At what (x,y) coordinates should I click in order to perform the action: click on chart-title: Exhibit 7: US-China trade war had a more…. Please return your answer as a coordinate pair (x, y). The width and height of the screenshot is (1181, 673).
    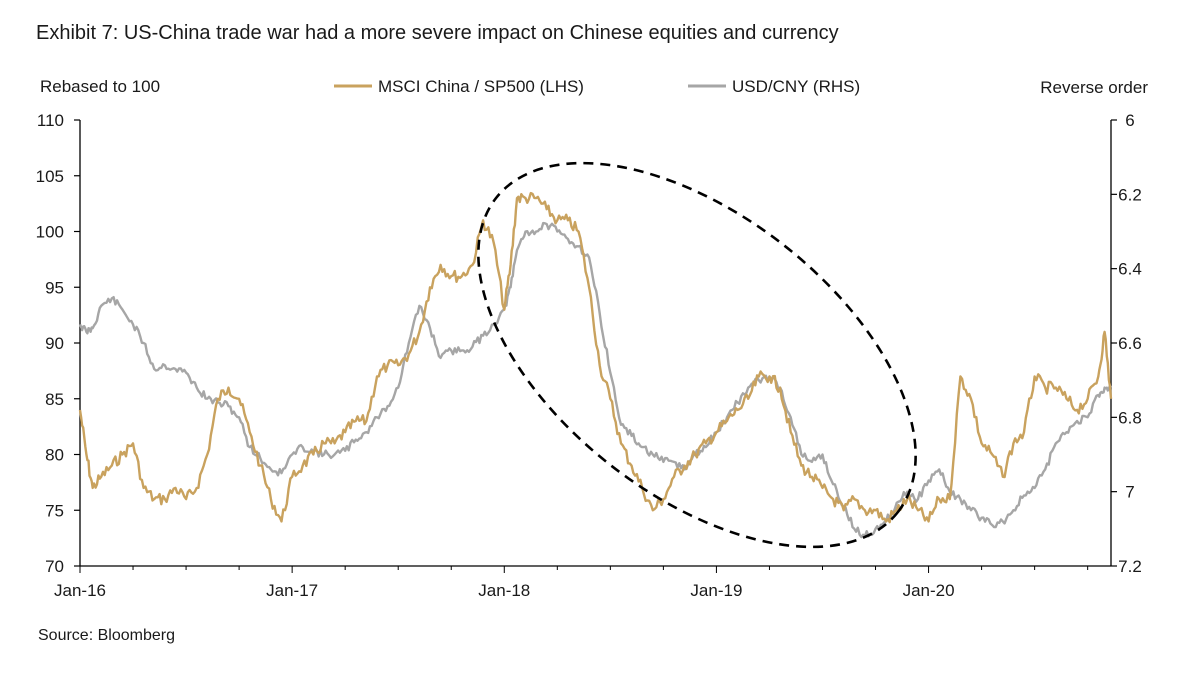
    Looking at the image, I should click on (437, 33).